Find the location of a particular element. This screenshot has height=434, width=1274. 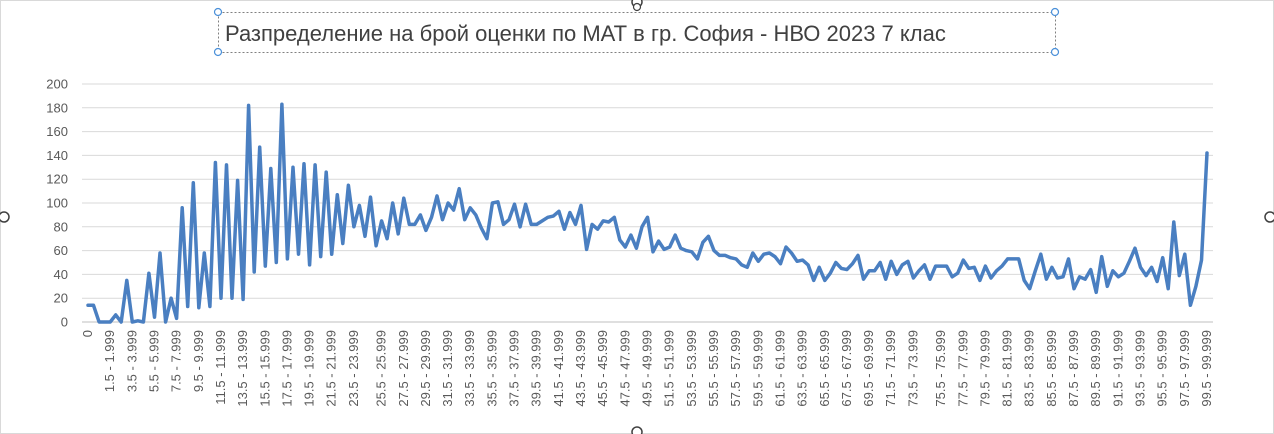

x-tick-label: 55.5 - 55.999 is located at coordinates (713, 368).